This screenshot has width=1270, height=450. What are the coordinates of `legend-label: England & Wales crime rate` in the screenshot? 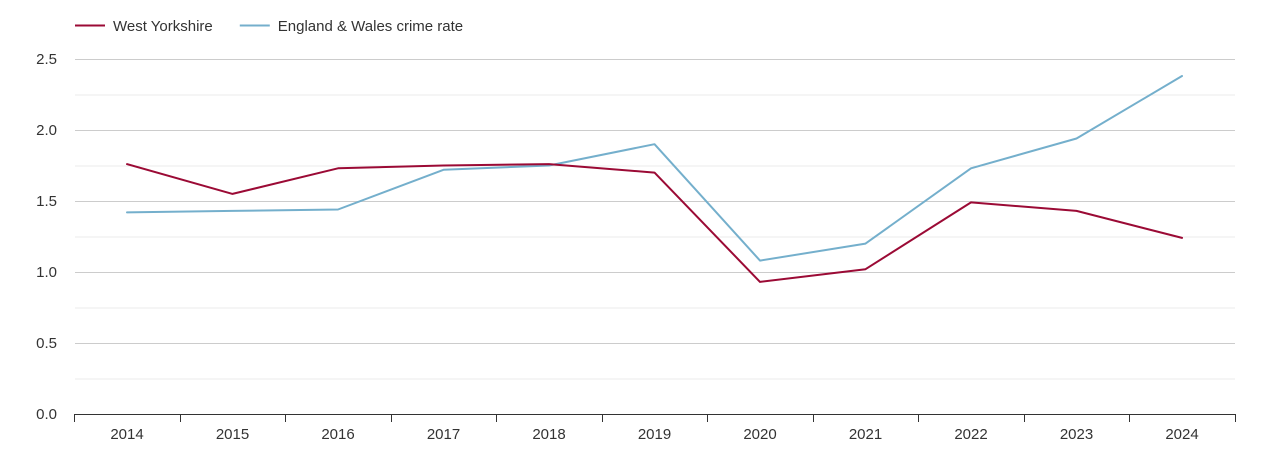 It's located at (370, 26).